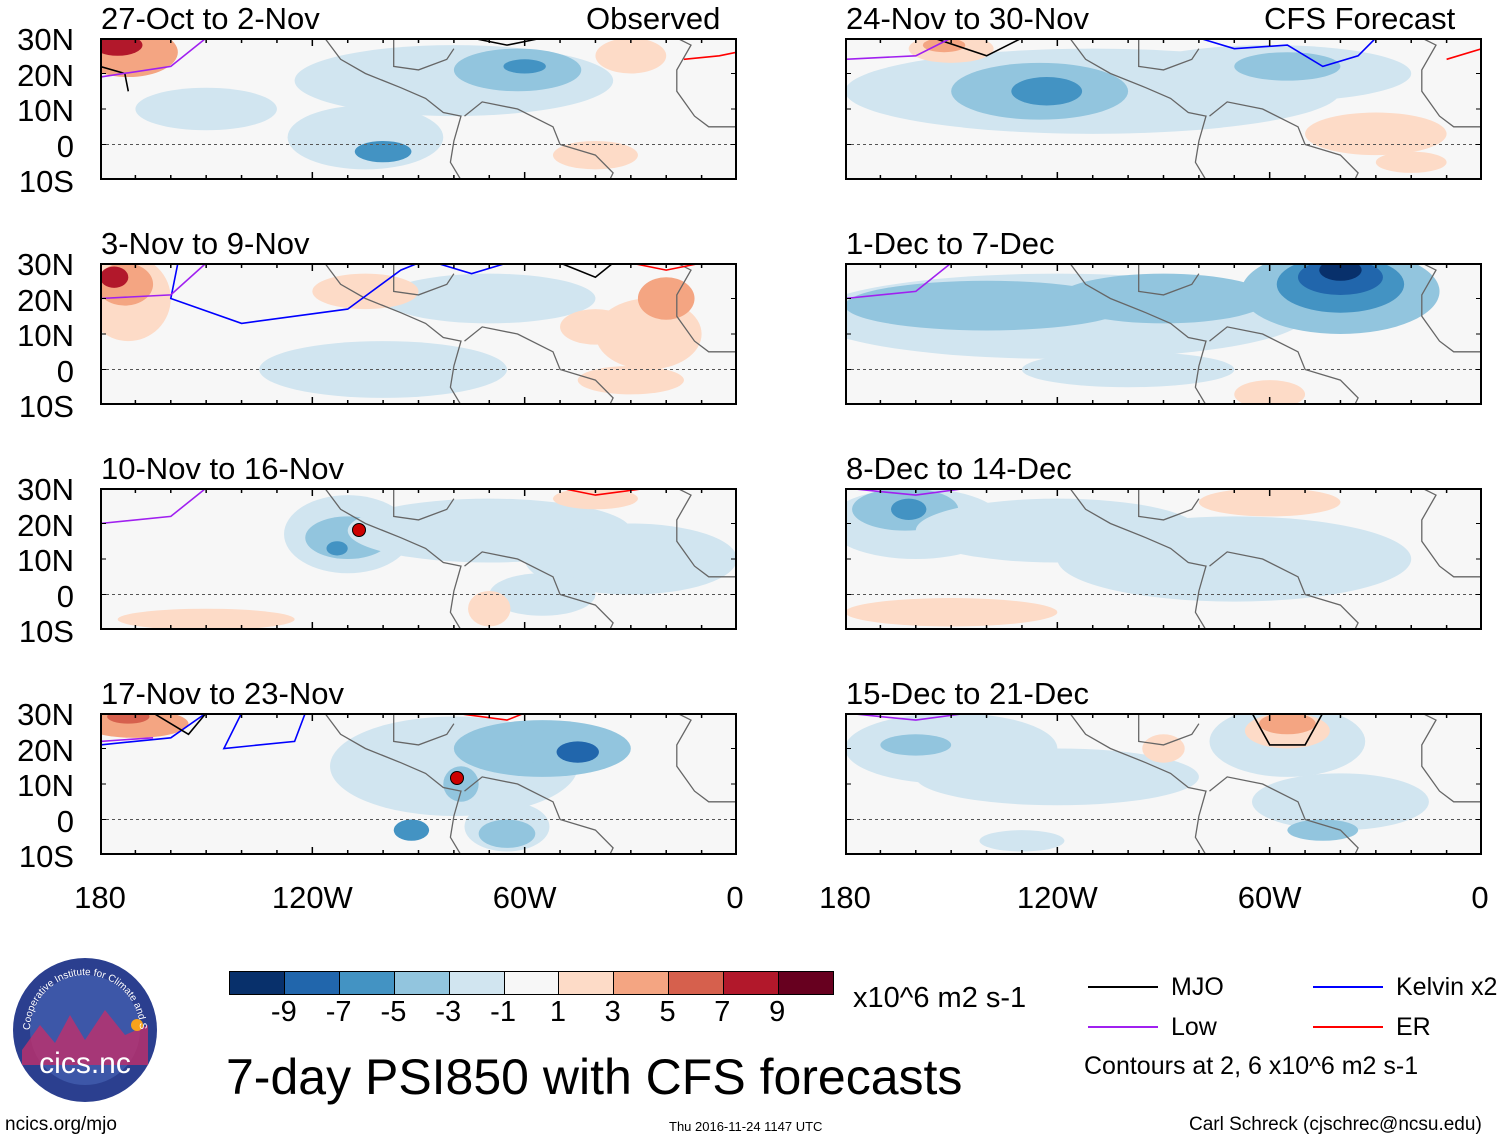 This screenshot has width=1510, height=1142. I want to click on panel-title: 8-Dec to 14-Dec, so click(959, 468).